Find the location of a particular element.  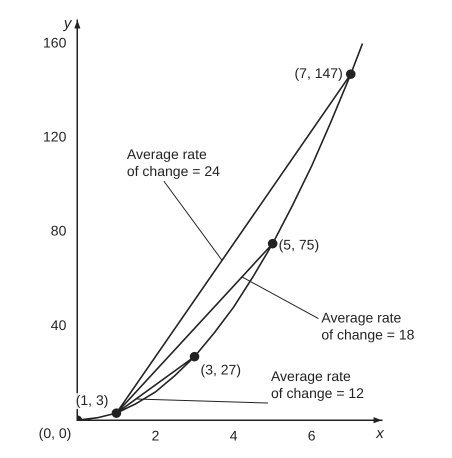

y-tick-label: 160 is located at coordinates (55, 42).